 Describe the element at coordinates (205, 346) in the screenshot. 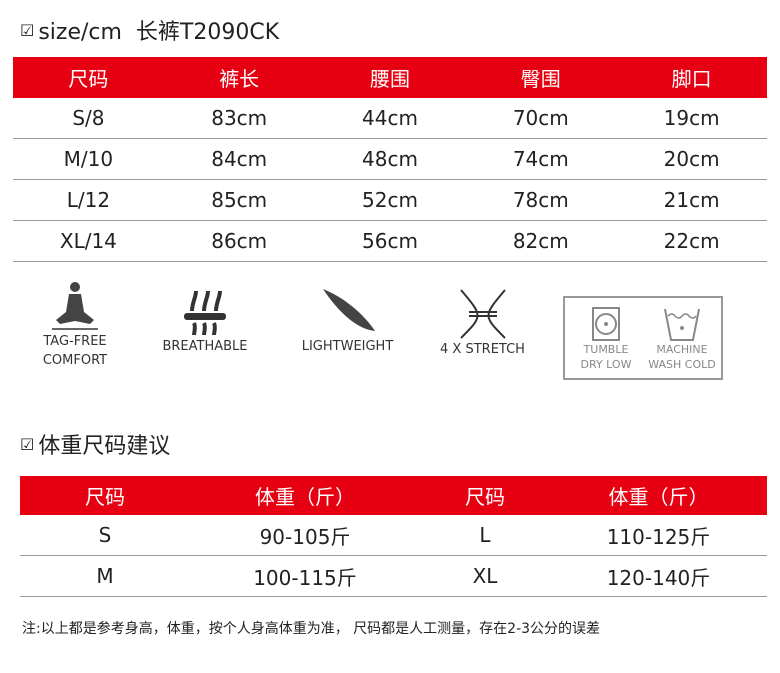

I see `feature-label: BREATHABLE` at that location.